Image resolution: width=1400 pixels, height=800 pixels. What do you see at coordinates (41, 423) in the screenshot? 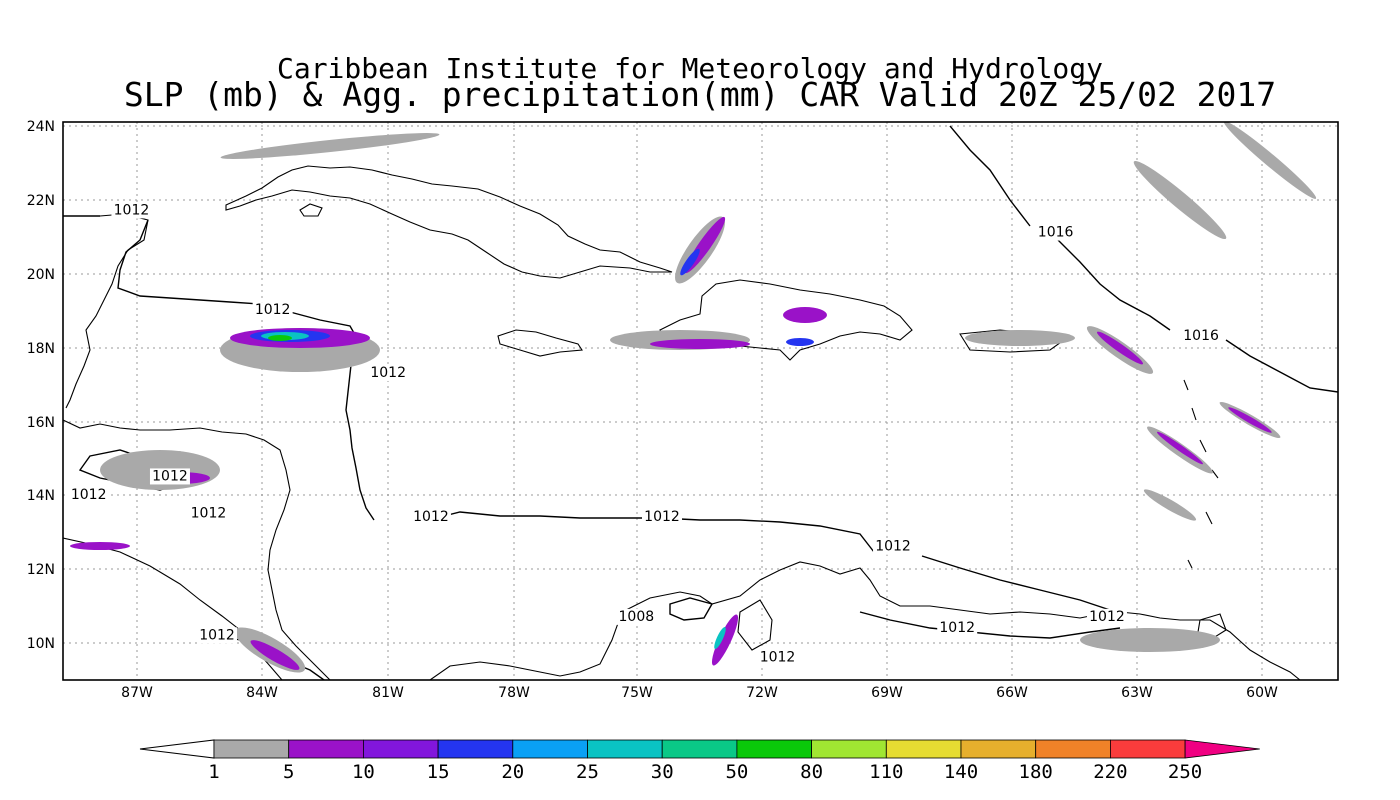
I see `lat-tick-label: 16N` at bounding box center [41, 423].